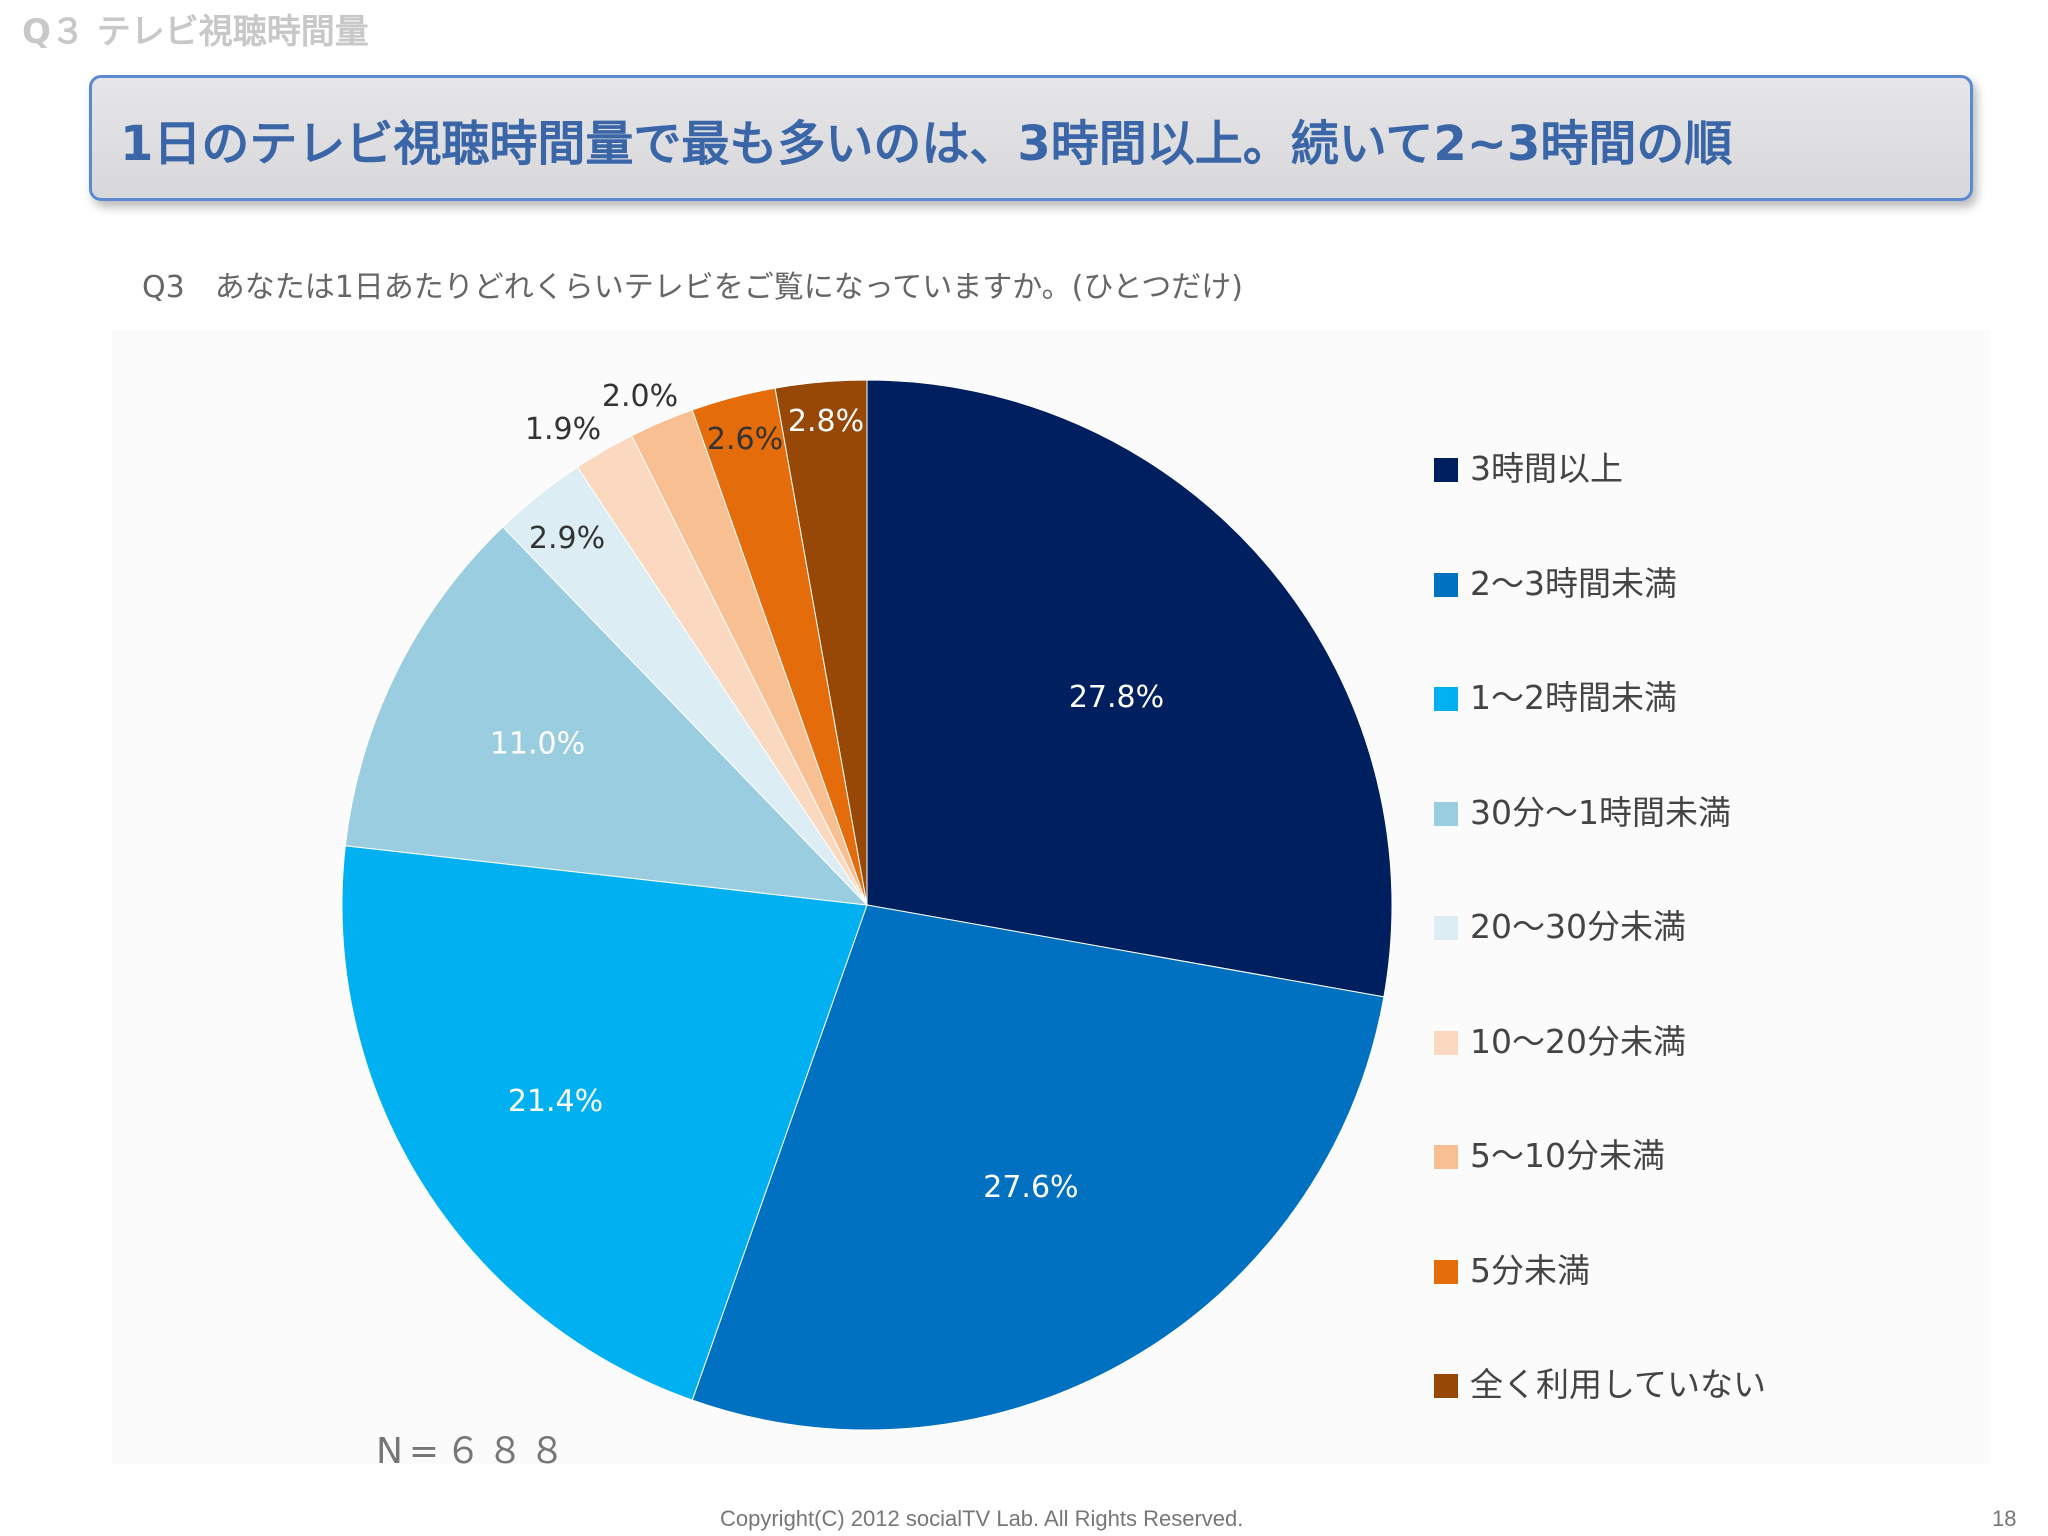 The image size is (2048, 1536). What do you see at coordinates (1030, 1187) in the screenshot?
I see `pie-data-label: 27.6%` at bounding box center [1030, 1187].